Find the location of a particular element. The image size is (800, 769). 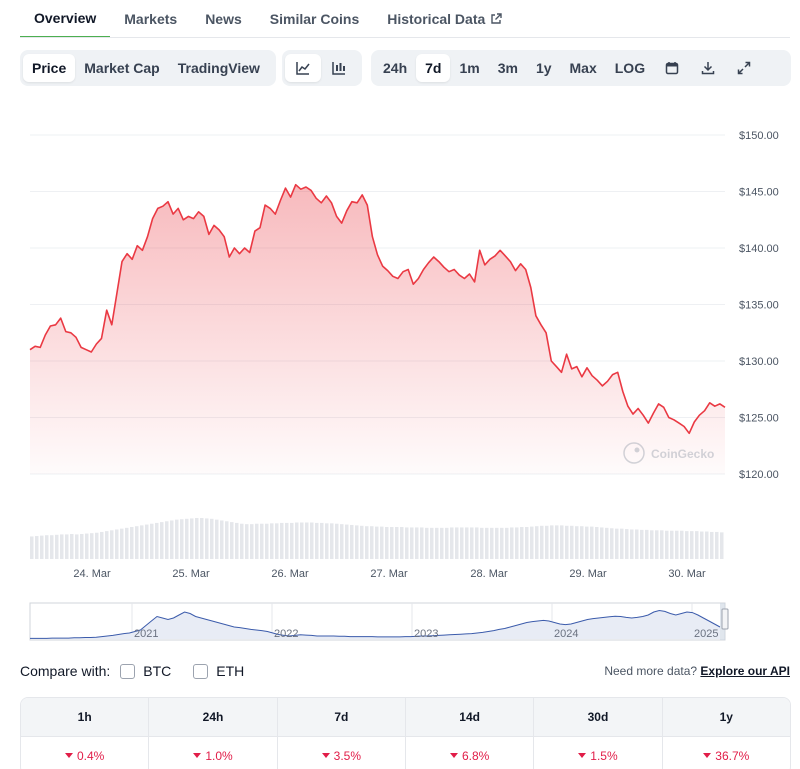

range-max: Max is located at coordinates (583, 68).